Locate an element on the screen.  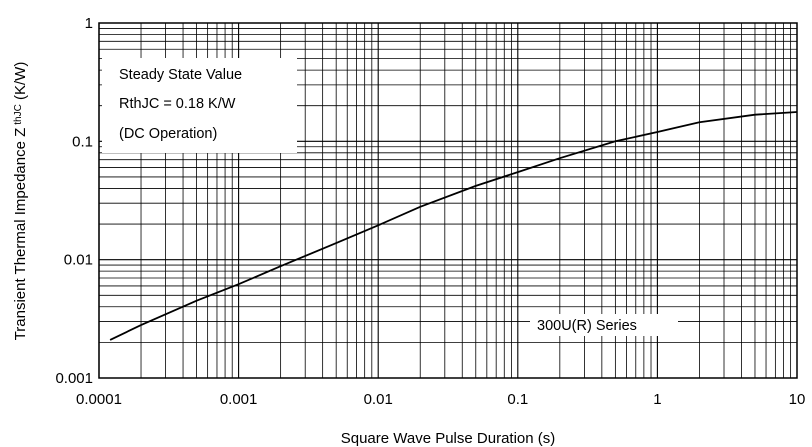
x-axis-title: Square Wave Pulse Duration (s) is located at coordinates (448, 438).